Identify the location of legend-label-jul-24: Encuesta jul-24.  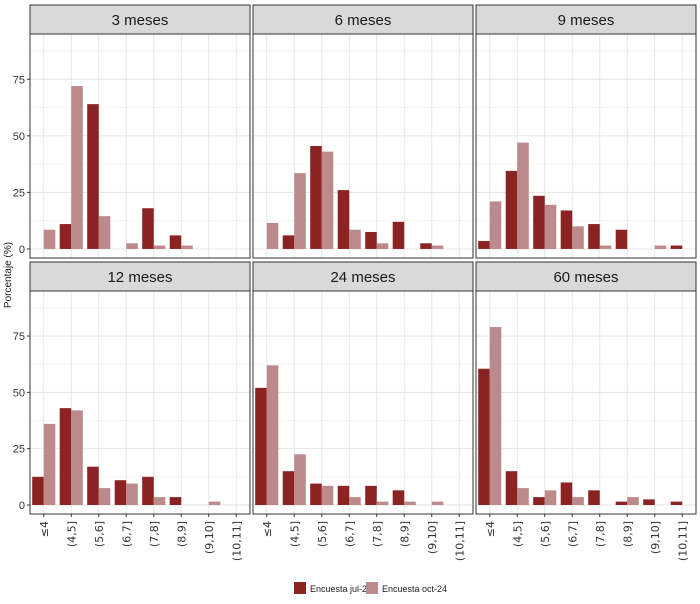
(341, 589).